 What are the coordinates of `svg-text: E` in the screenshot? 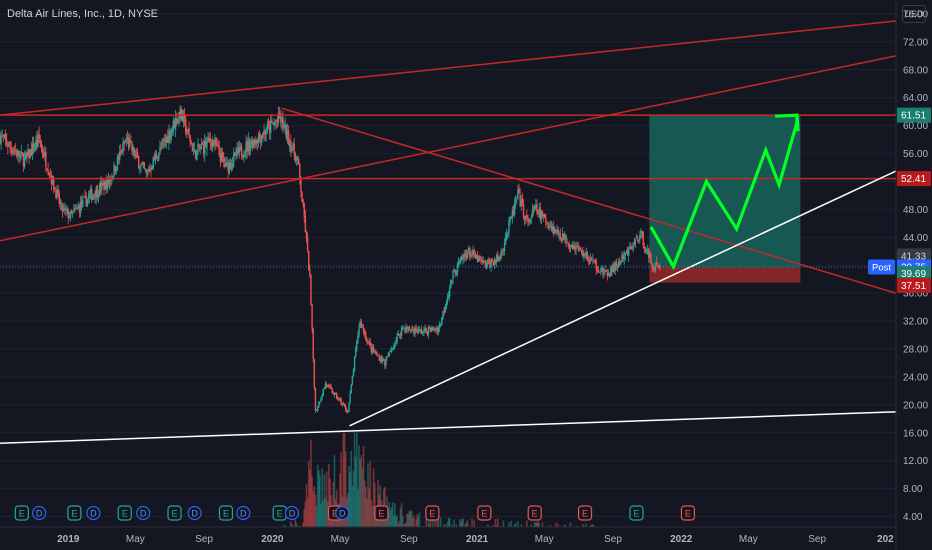 It's located at (484, 514).